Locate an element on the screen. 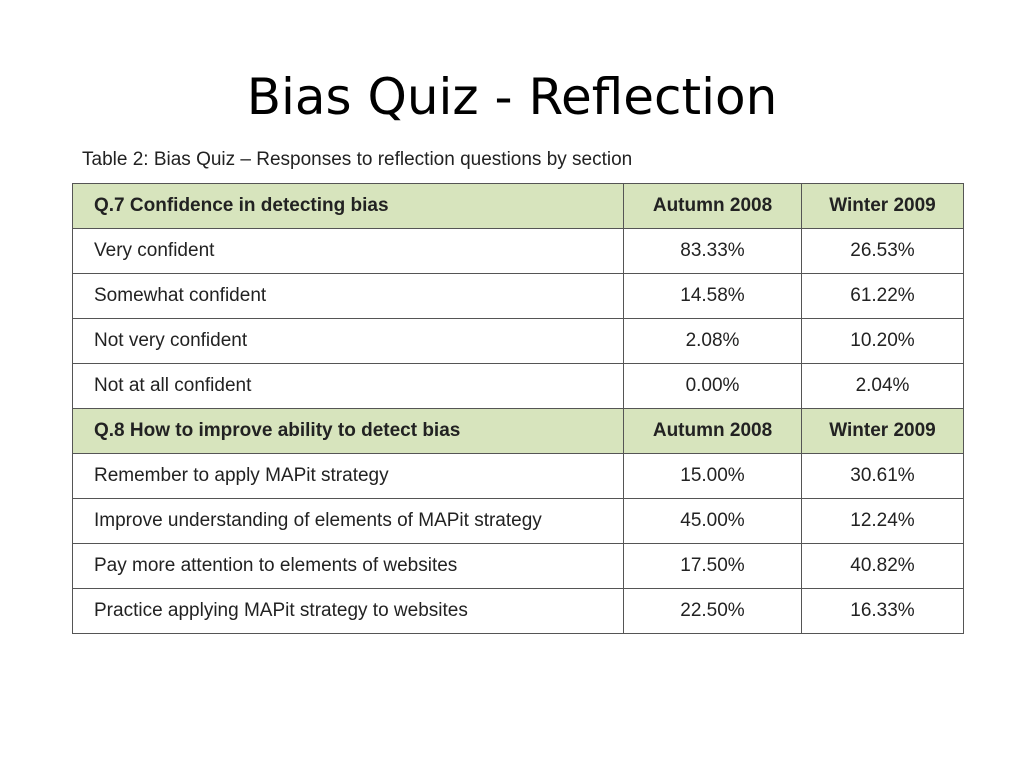 Image resolution: width=1024 pixels, height=768 pixels. winter-value: 61.22% is located at coordinates (882, 296).